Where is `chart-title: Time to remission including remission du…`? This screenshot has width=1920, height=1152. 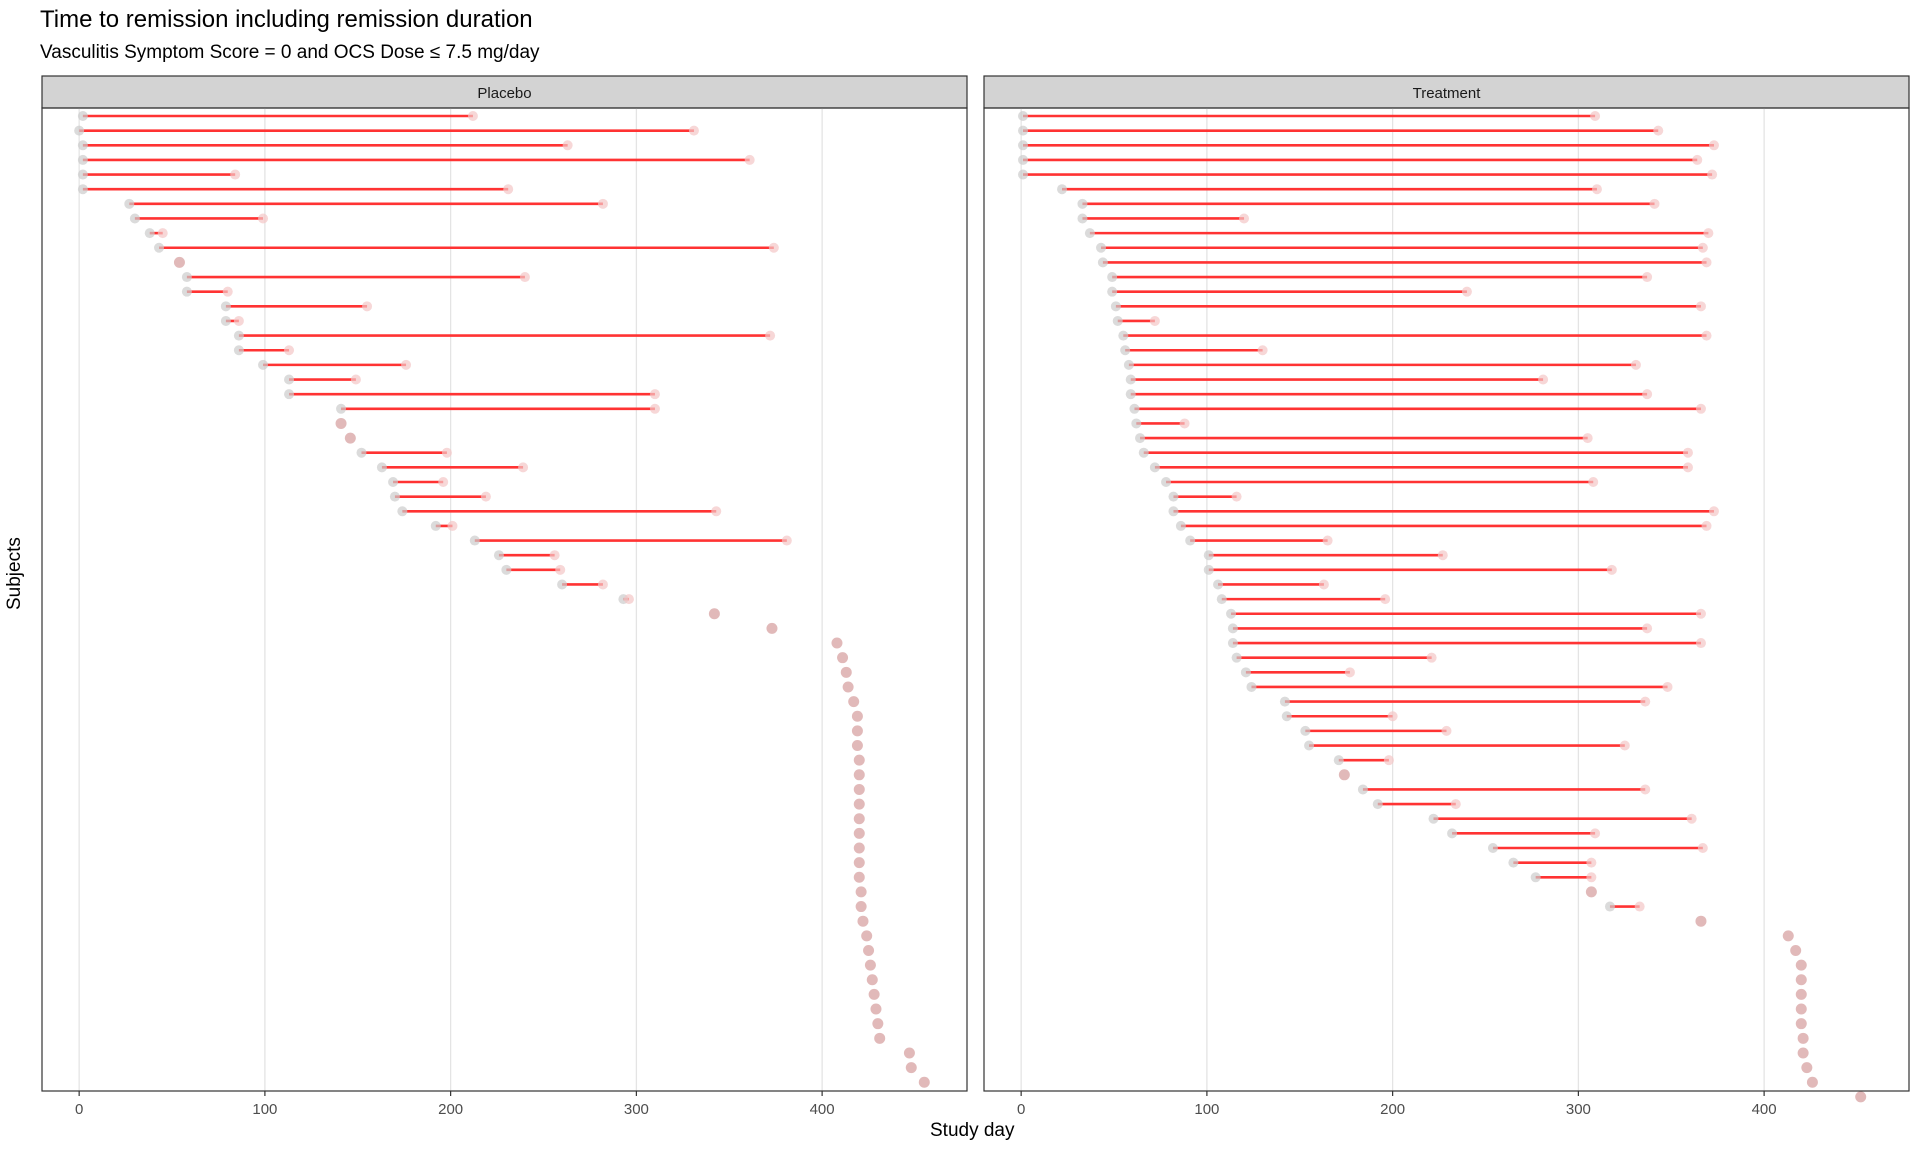
chart-title: Time to remission including remission du… is located at coordinates (286, 19).